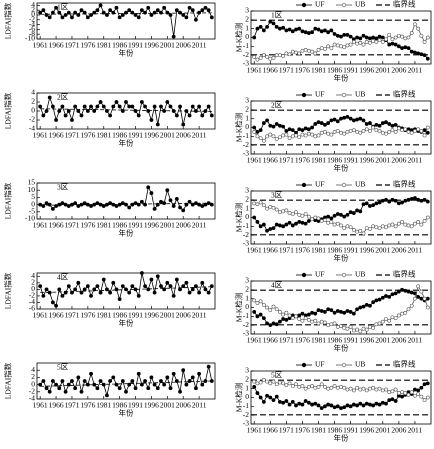 The image size is (434, 449). I want to click on plot-frame, so click(126, 381).